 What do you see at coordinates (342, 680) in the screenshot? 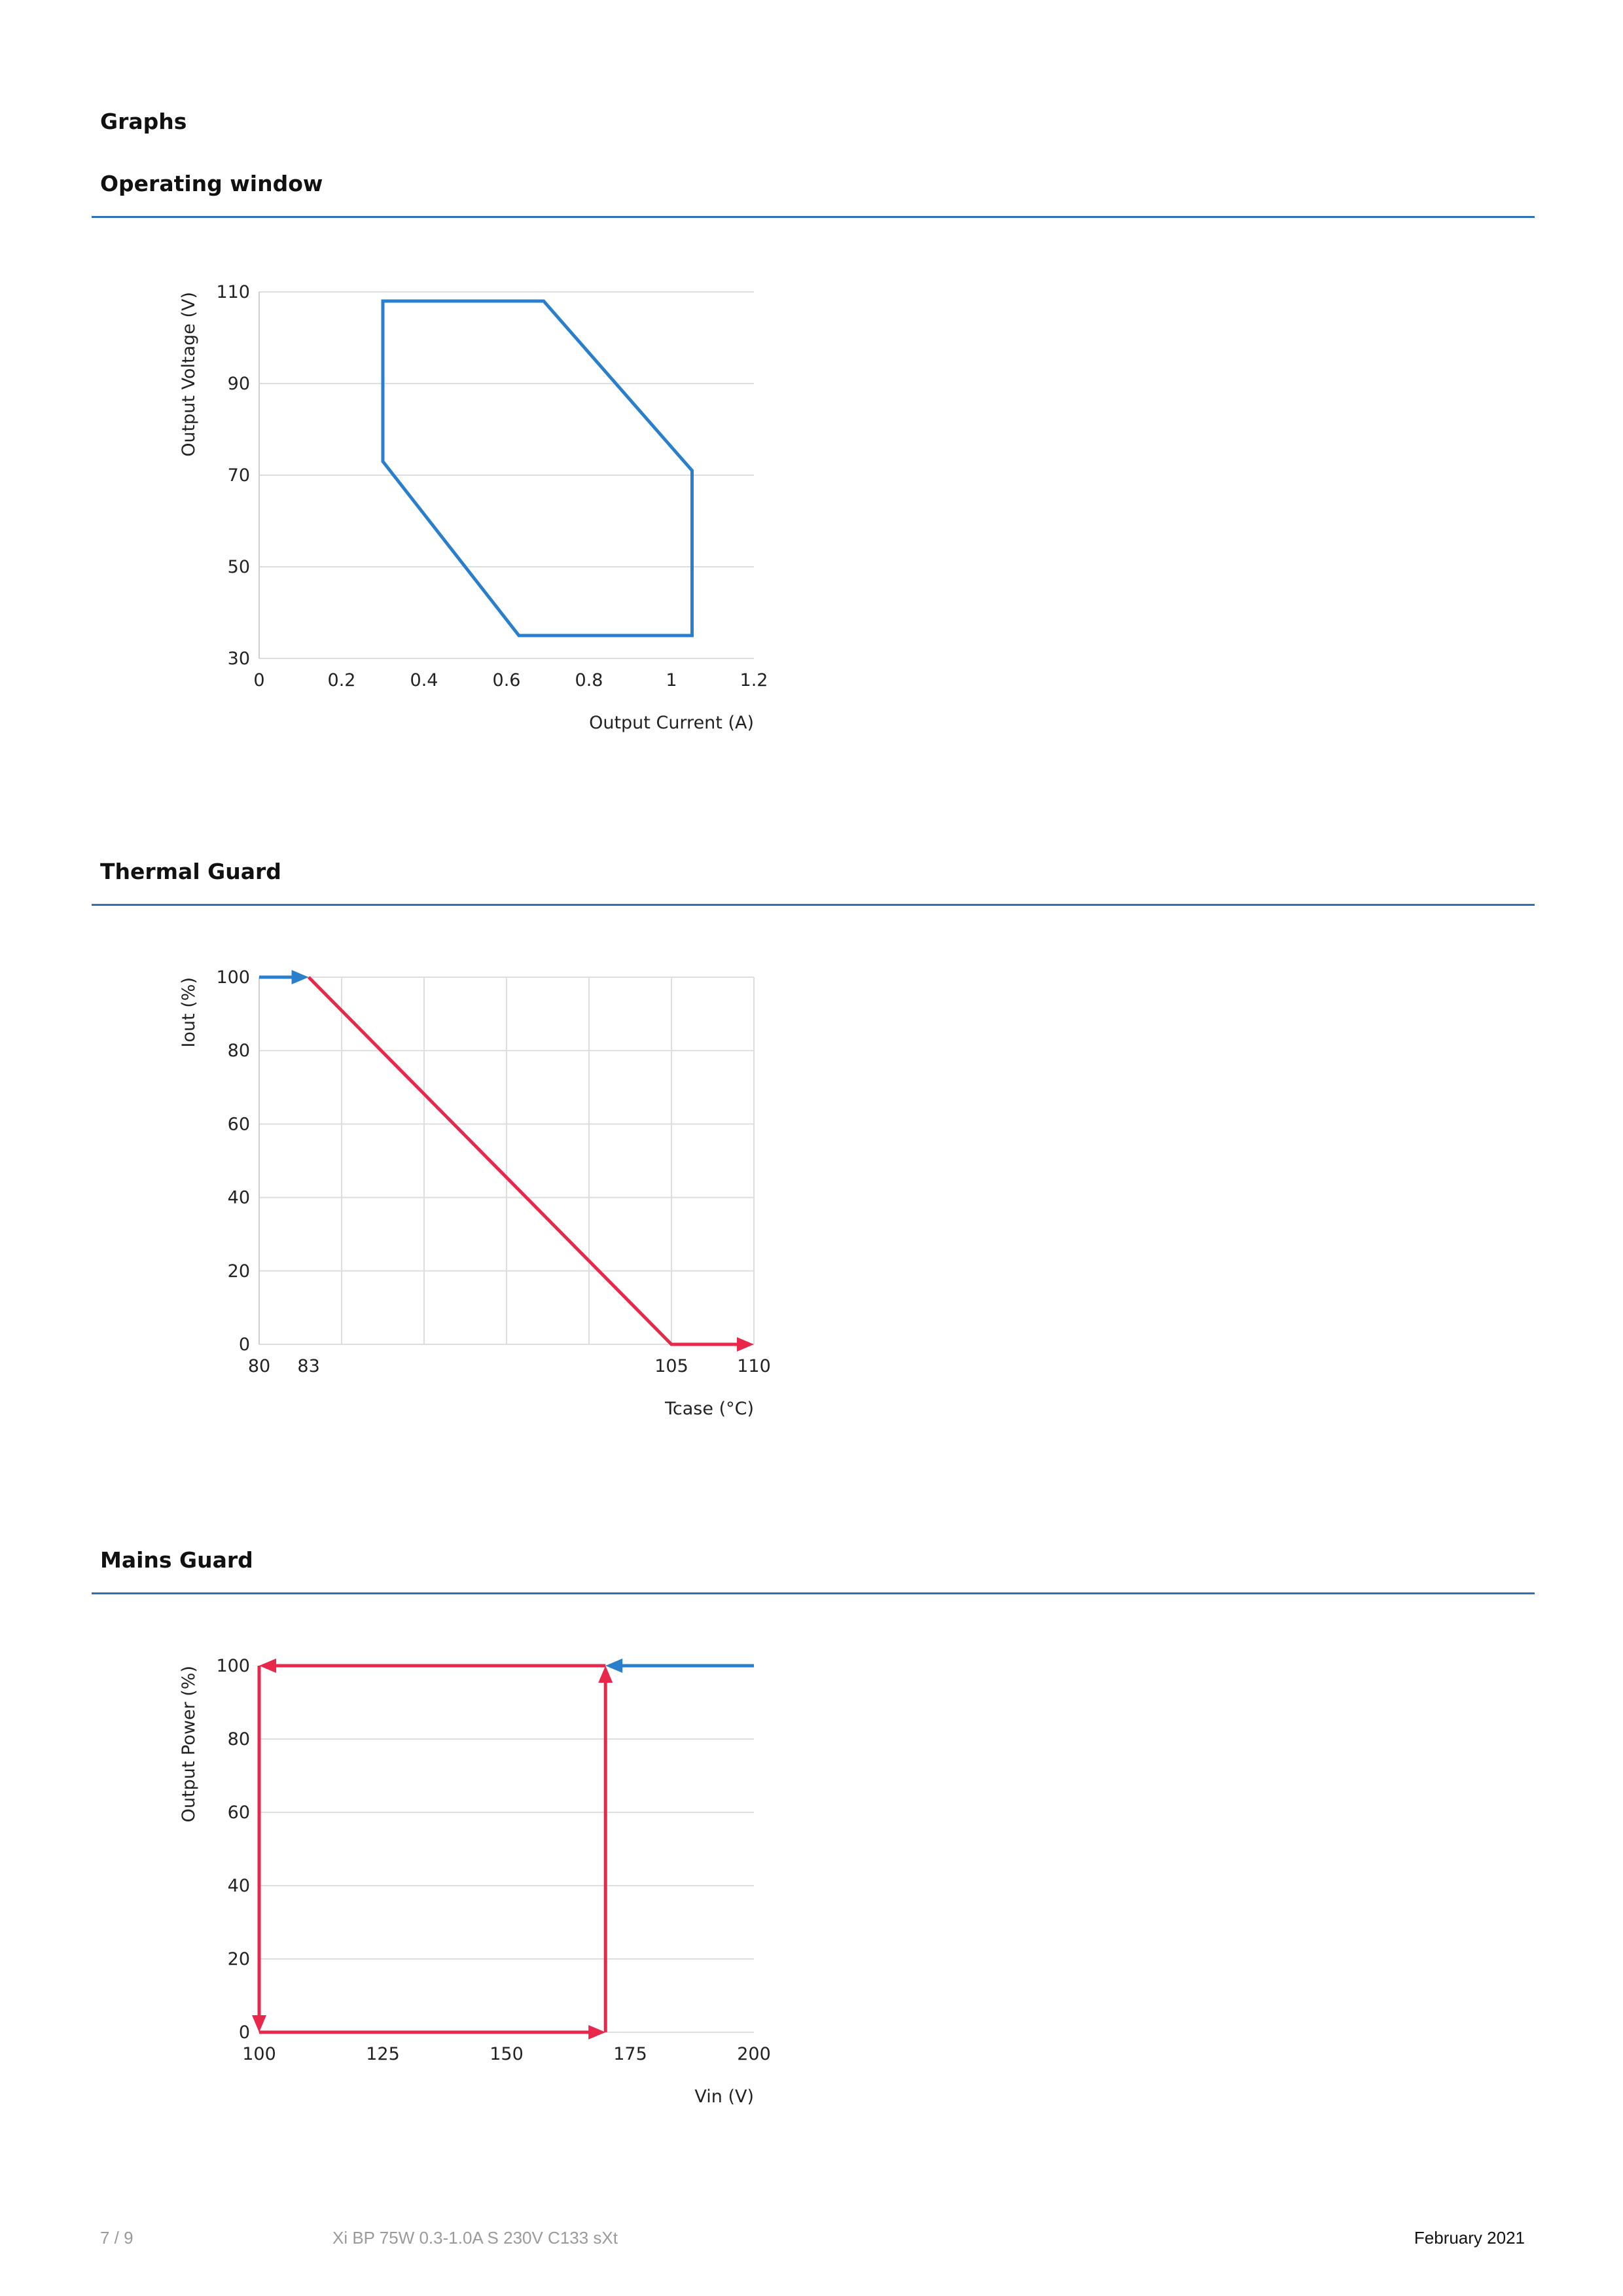
I see `x-tick-label: 0.2` at bounding box center [342, 680].